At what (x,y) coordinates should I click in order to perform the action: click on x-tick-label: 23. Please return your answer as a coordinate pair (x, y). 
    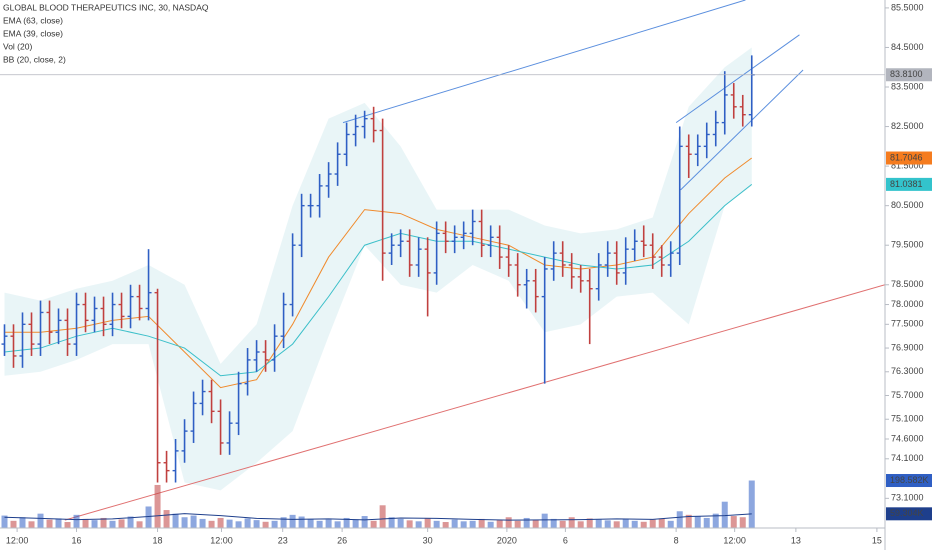
    Looking at the image, I should click on (283, 540).